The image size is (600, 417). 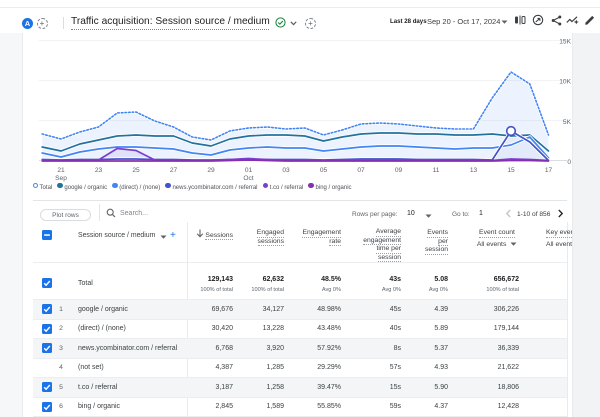 What do you see at coordinates (286, 170) in the screenshot?
I see `svg-text: 03` at bounding box center [286, 170].